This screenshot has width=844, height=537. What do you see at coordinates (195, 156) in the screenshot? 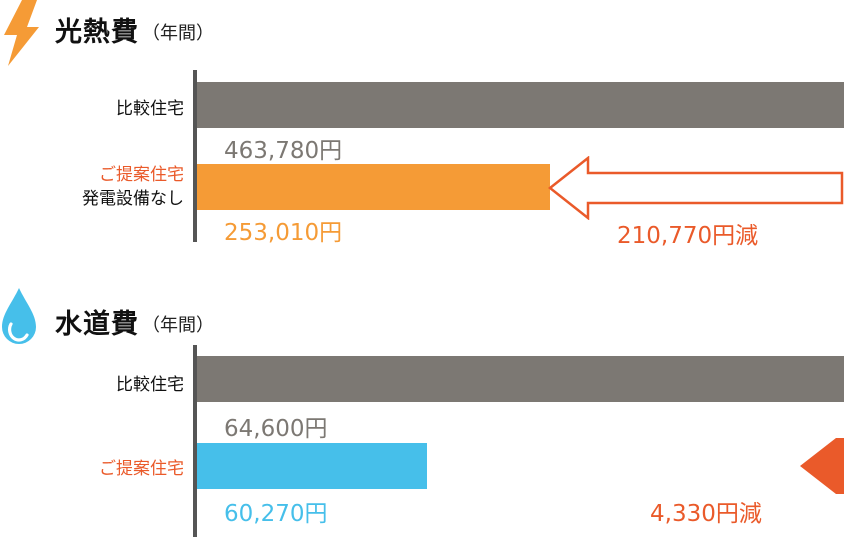
I see `electricity-axis` at bounding box center [195, 156].